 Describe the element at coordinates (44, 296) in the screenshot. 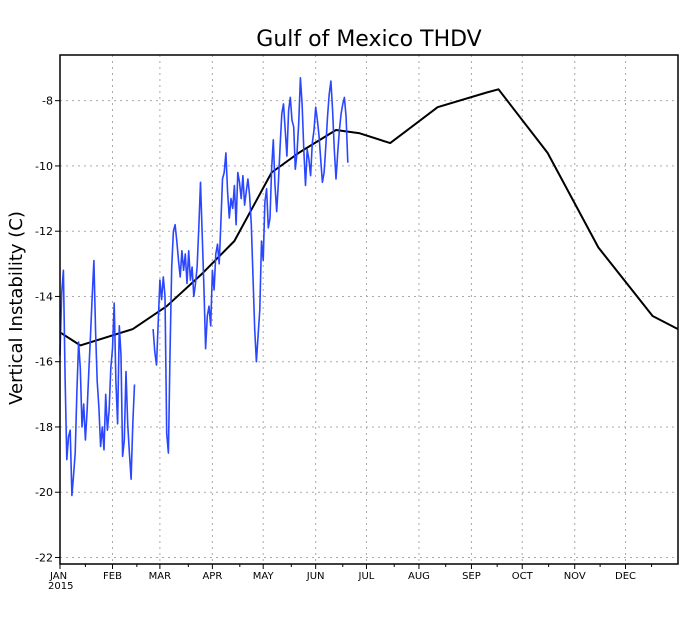

I see `y-tick-label: -14` at that location.